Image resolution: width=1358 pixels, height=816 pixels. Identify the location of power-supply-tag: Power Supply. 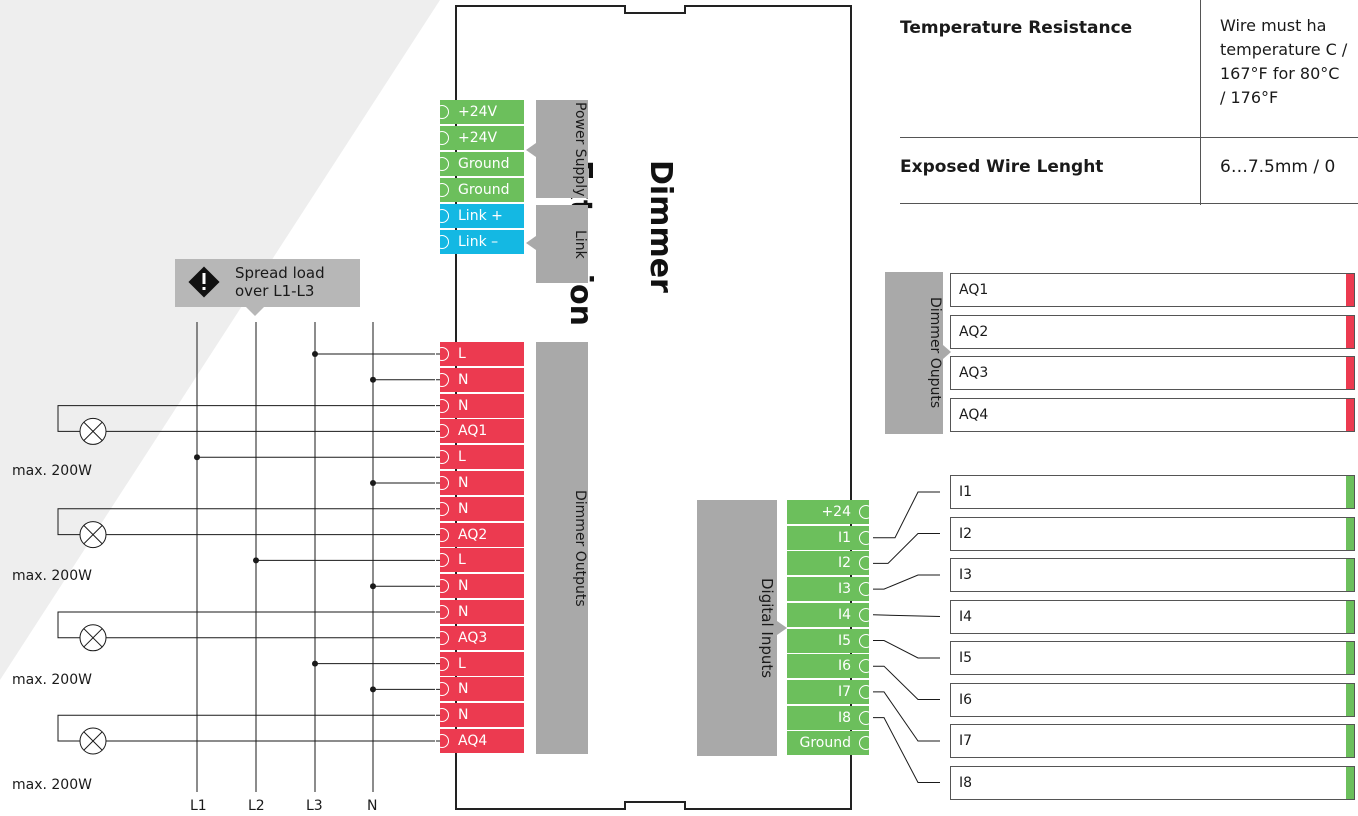
(562, 149).